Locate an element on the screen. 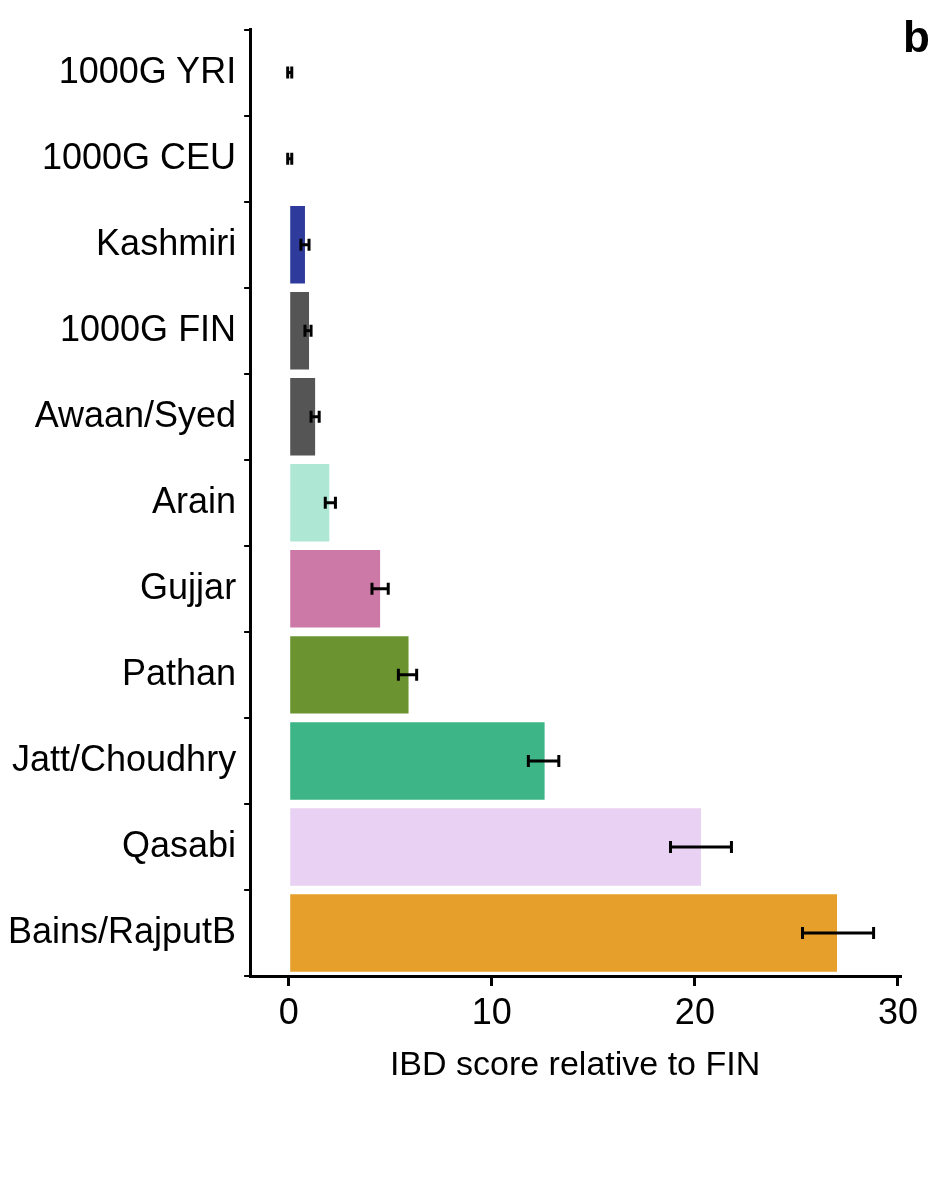  x-tick-label: 30 is located at coordinates (897, 1011).